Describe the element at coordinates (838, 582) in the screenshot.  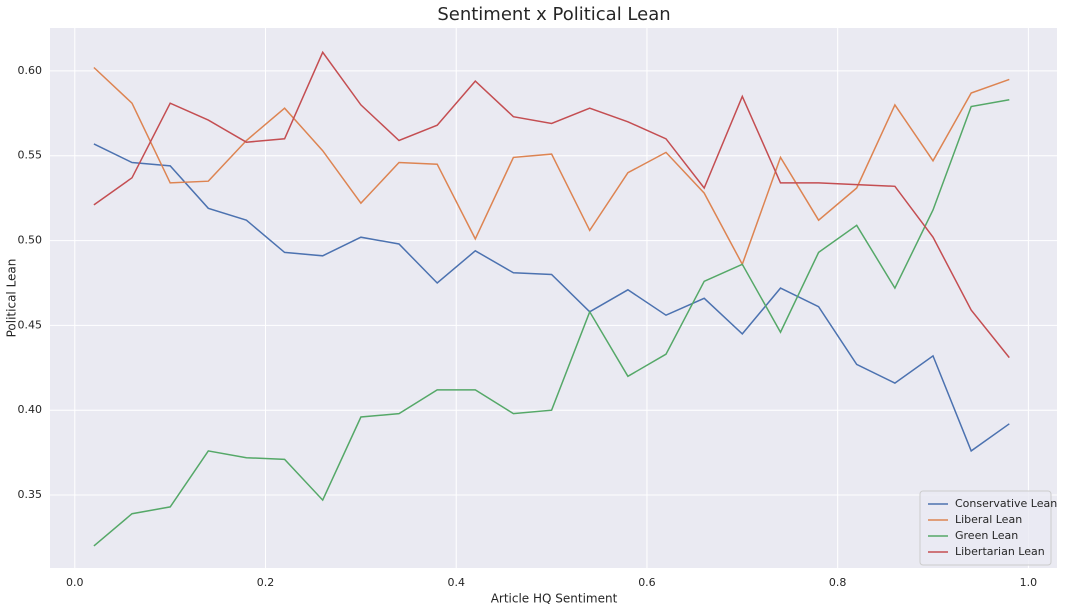
I see `x-tick-label: 0.8` at that location.